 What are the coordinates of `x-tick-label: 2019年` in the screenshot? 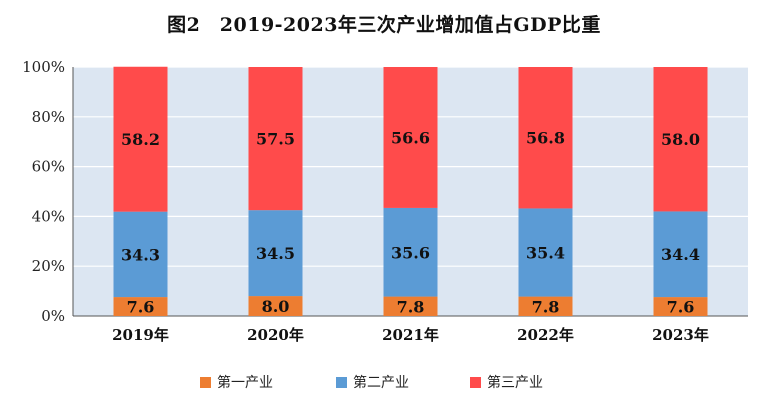 It's located at (140, 335).